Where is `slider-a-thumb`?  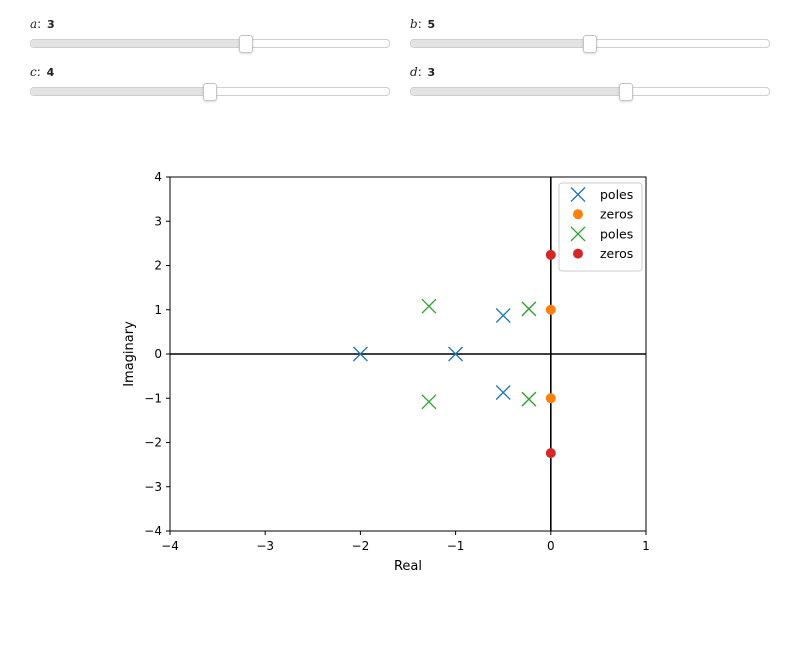
slider-a-thumb is located at coordinates (245, 44).